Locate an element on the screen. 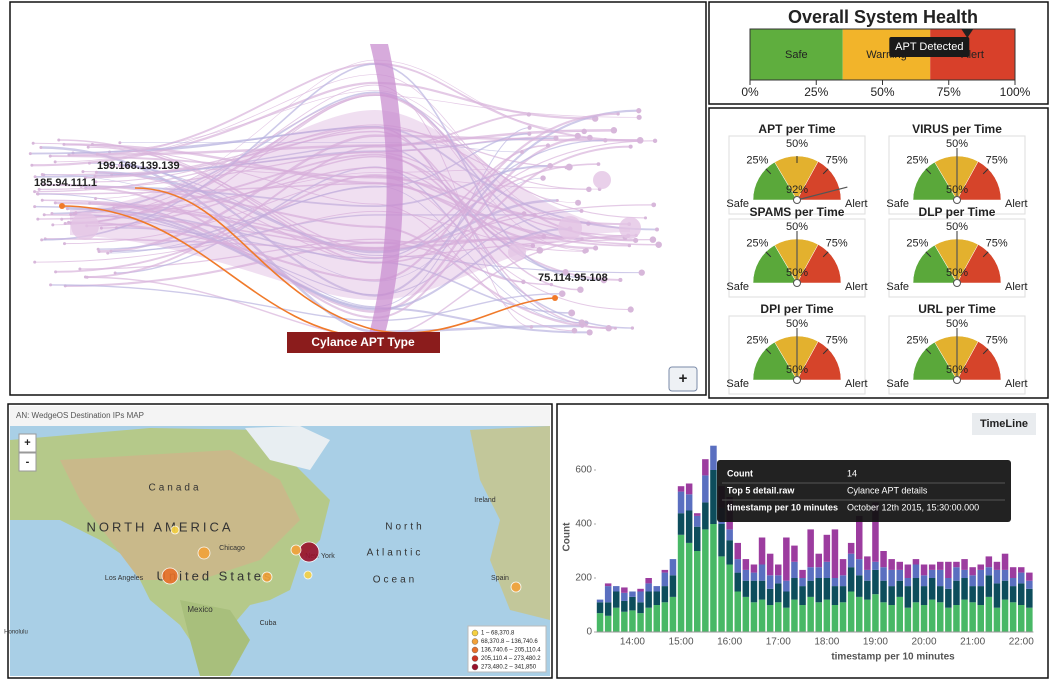 The height and width of the screenshot is (680, 1052). gauge-tick-label: 50% is located at coordinates (957, 324).